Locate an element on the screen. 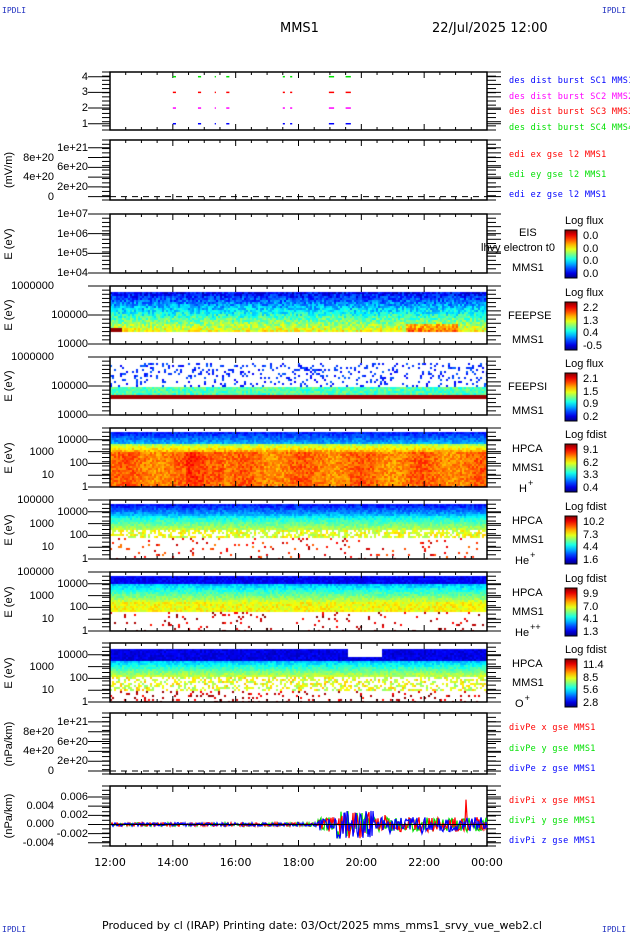 The width and height of the screenshot is (630, 934). y-tick-label: 1e+07 is located at coordinates (72, 214).